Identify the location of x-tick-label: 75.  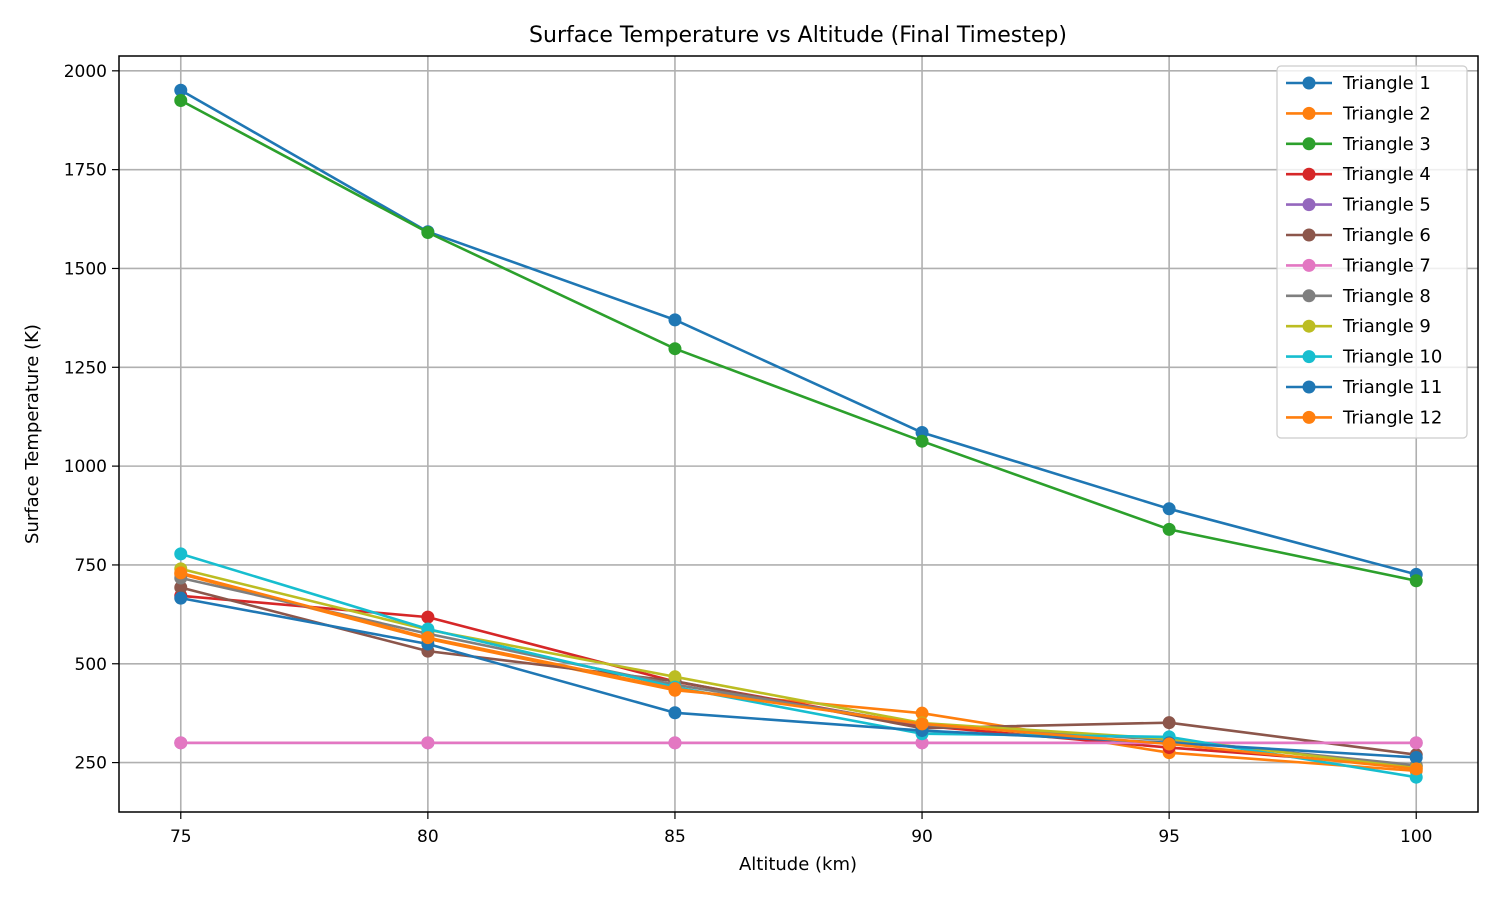
(181, 837).